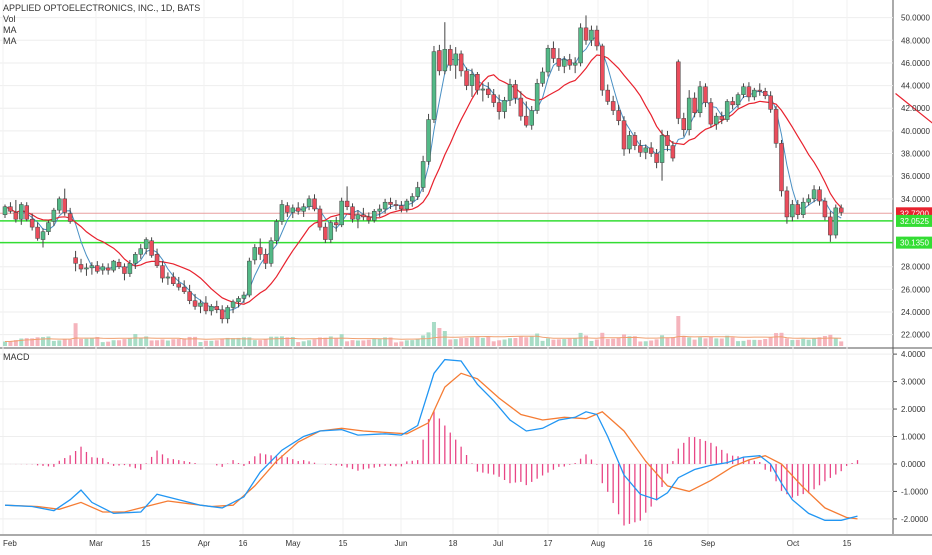 The height and width of the screenshot is (555, 932). Describe the element at coordinates (915, 289) in the screenshot. I see `price-tick-label: 26.0000` at that location.